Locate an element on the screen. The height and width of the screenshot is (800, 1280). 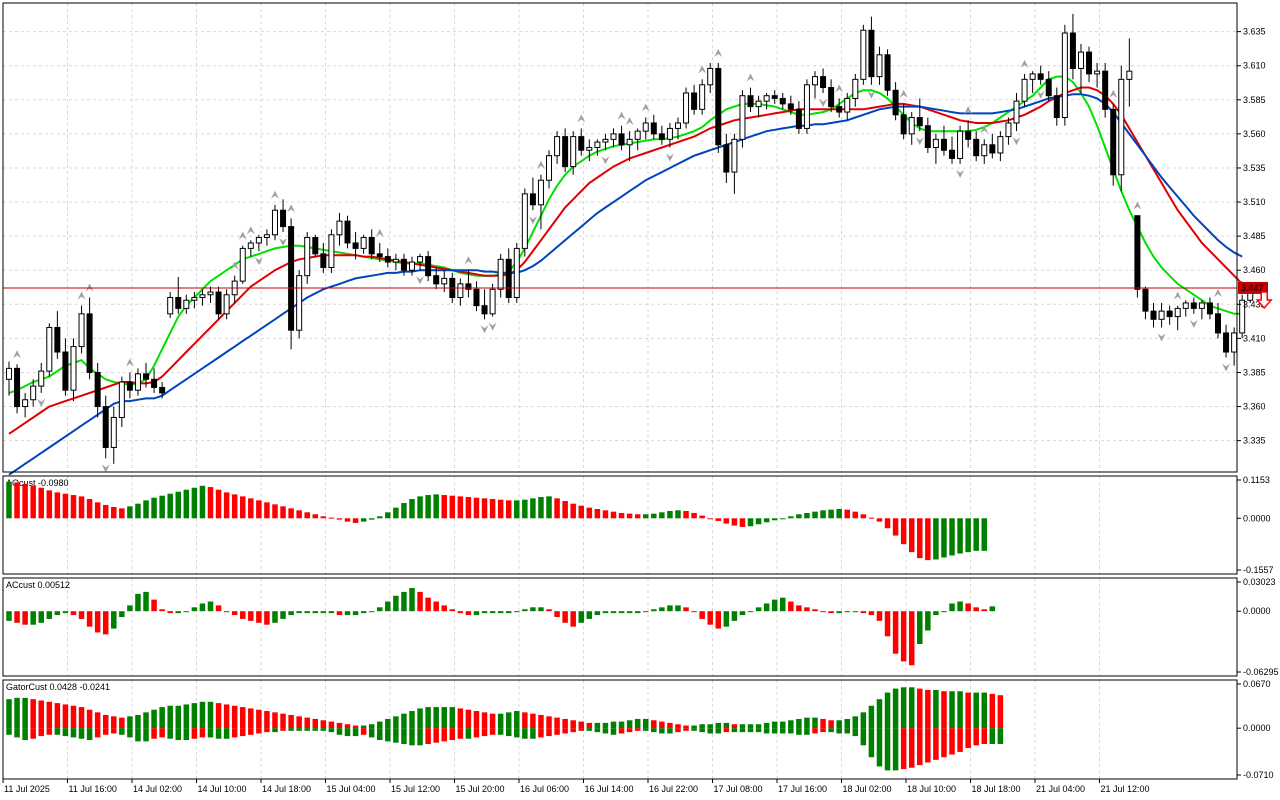
price-tick-label: 3.410 is located at coordinates (1254, 338).